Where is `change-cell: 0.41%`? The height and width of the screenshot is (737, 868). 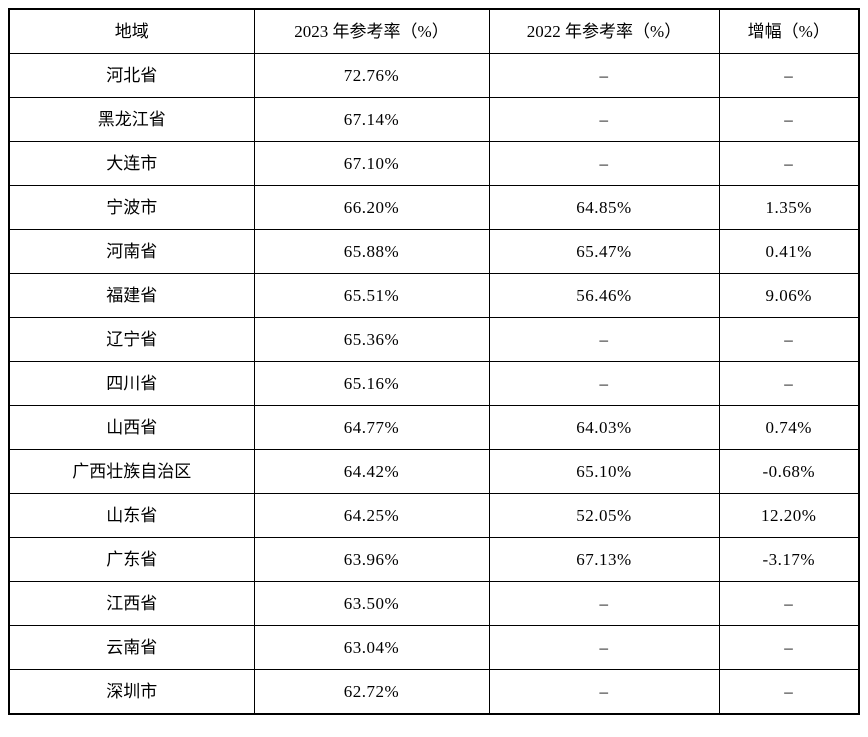
change-cell: 0.41% is located at coordinates (789, 251).